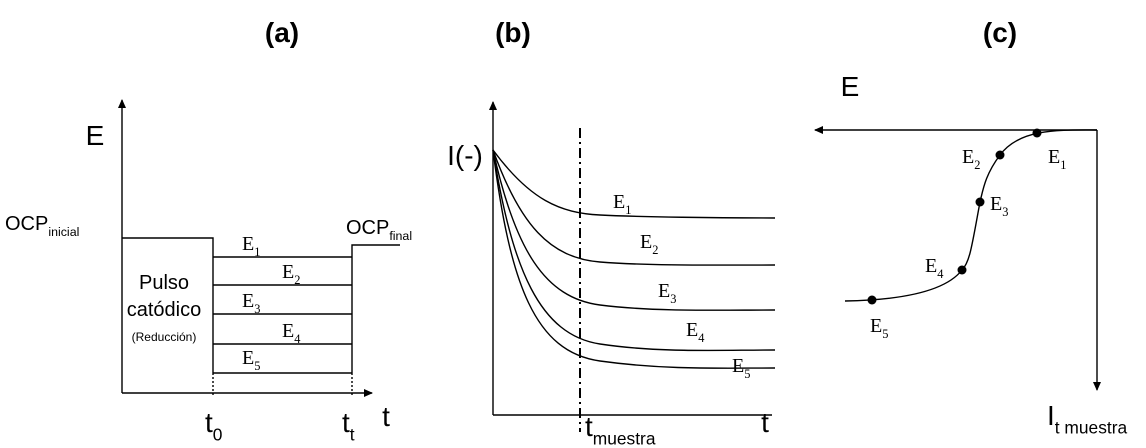  Describe the element at coordinates (513, 32) in the screenshot. I see `panel-title: (b)` at that location.